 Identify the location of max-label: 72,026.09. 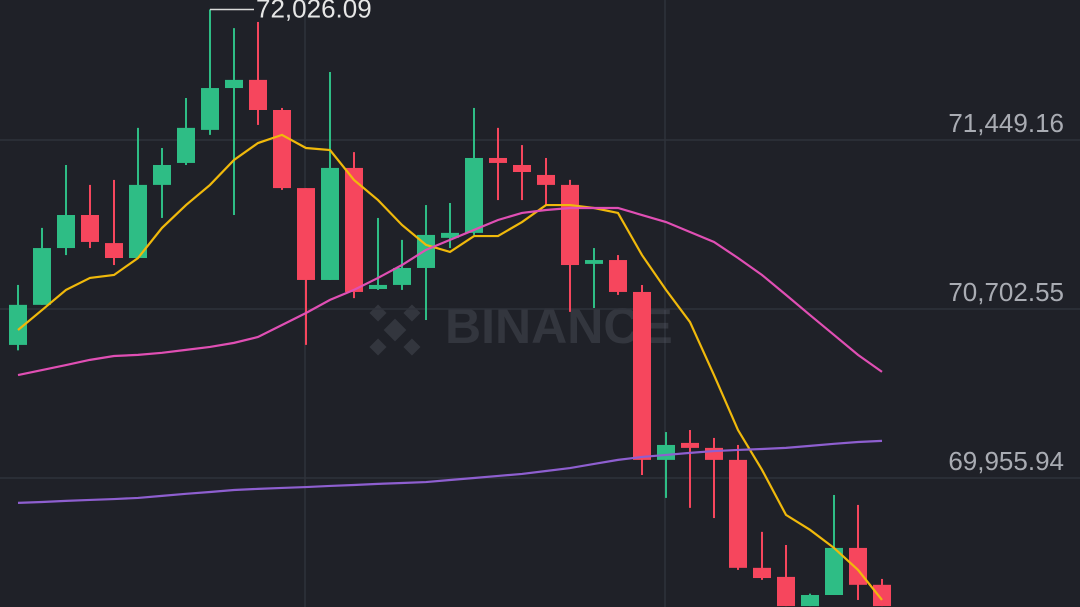
(314, 11).